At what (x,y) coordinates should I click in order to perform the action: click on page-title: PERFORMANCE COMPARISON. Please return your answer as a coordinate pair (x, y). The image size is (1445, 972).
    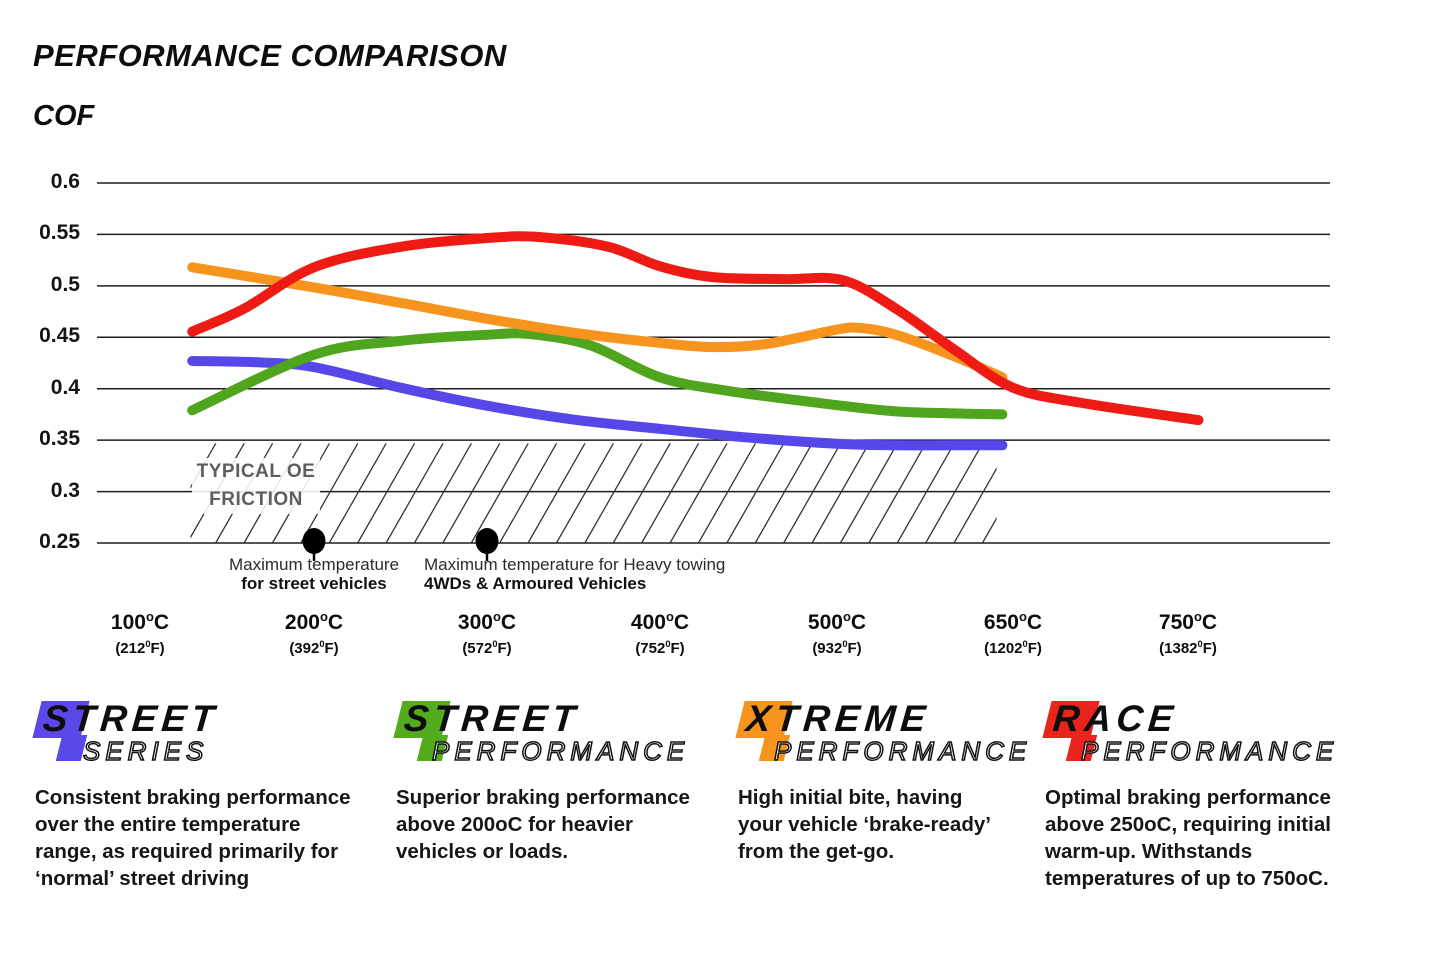
    Looking at the image, I should click on (270, 55).